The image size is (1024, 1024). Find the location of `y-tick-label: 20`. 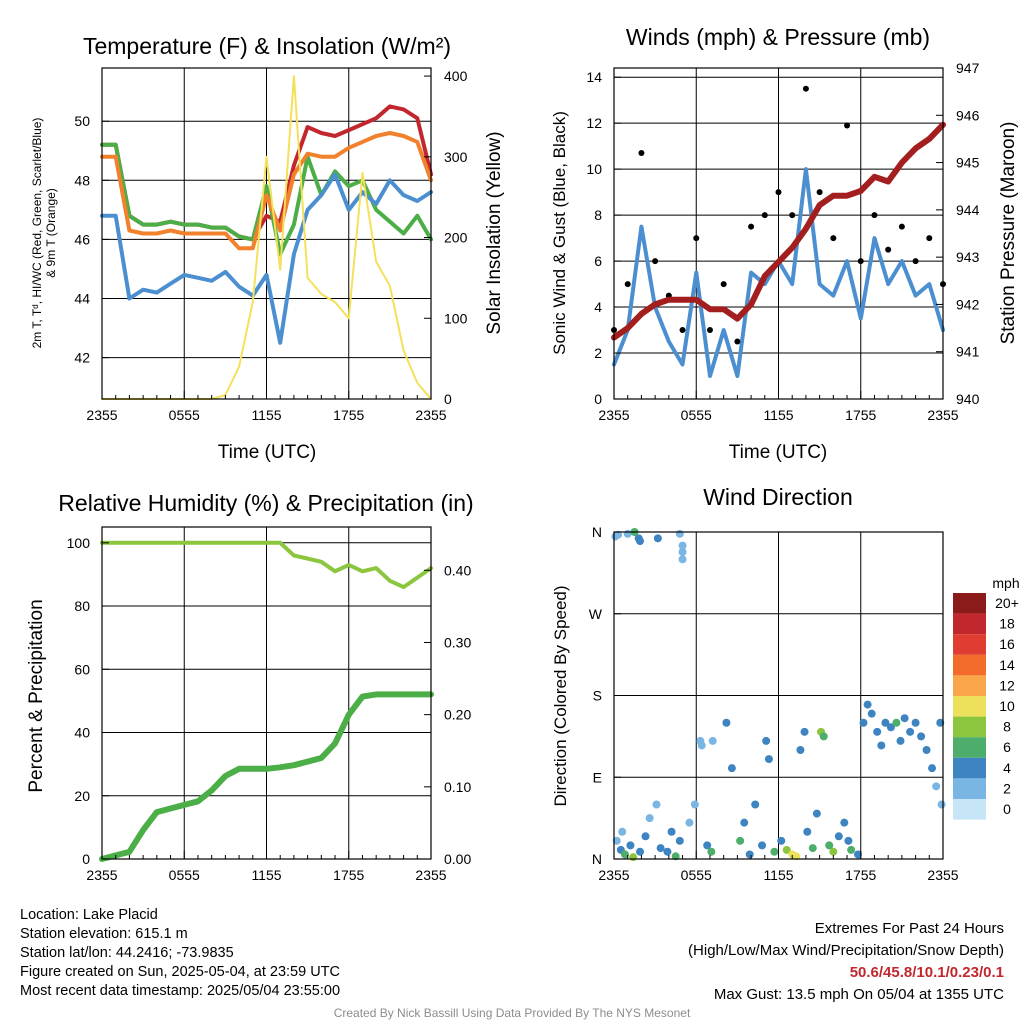

y-tick-label: 20 is located at coordinates (82, 796).